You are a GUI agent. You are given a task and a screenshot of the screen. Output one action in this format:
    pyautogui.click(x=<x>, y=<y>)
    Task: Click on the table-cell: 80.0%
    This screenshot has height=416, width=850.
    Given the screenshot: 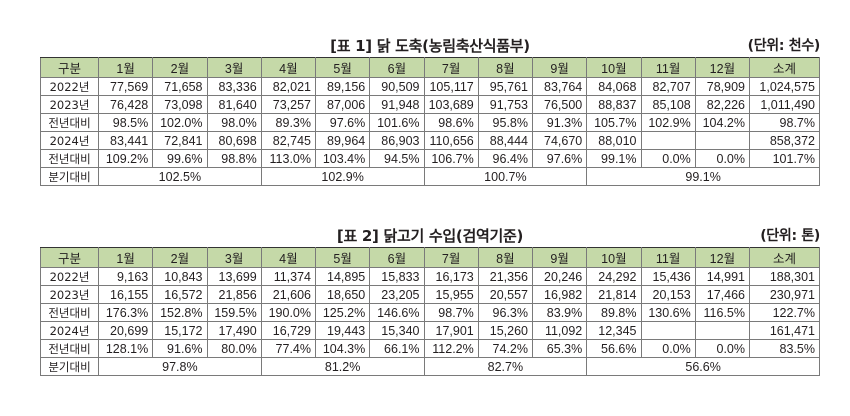 What is the action you would take?
    pyautogui.click(x=234, y=348)
    